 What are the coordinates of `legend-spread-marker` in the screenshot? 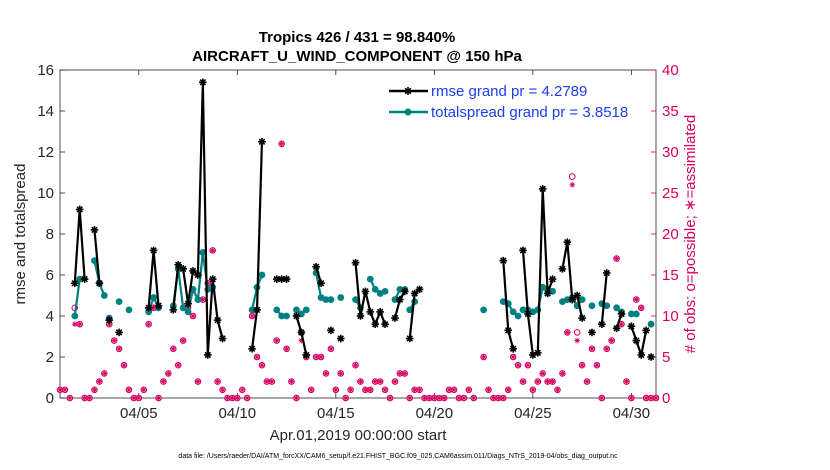 It's located at (408, 112).